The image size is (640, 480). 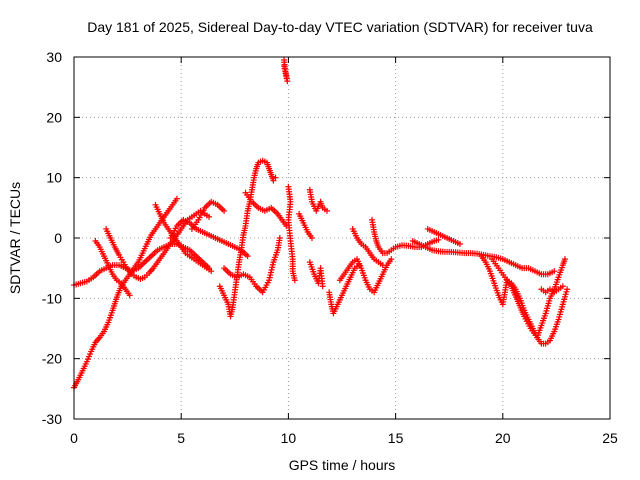 What do you see at coordinates (316, 274) in the screenshot?
I see `series-track-o` at bounding box center [316, 274].